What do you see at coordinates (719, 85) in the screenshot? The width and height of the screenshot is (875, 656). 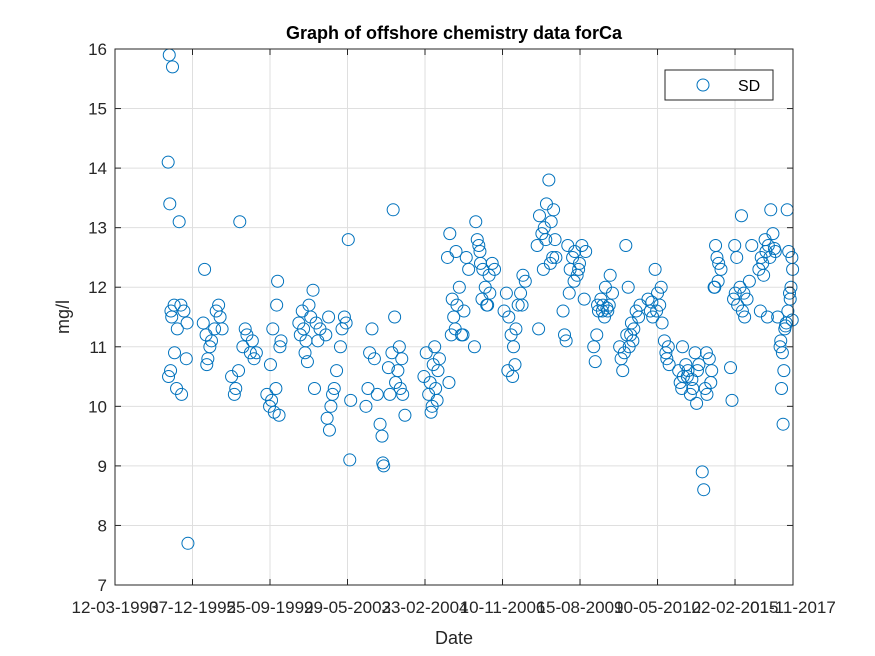 I see `legend: SD` at bounding box center [719, 85].